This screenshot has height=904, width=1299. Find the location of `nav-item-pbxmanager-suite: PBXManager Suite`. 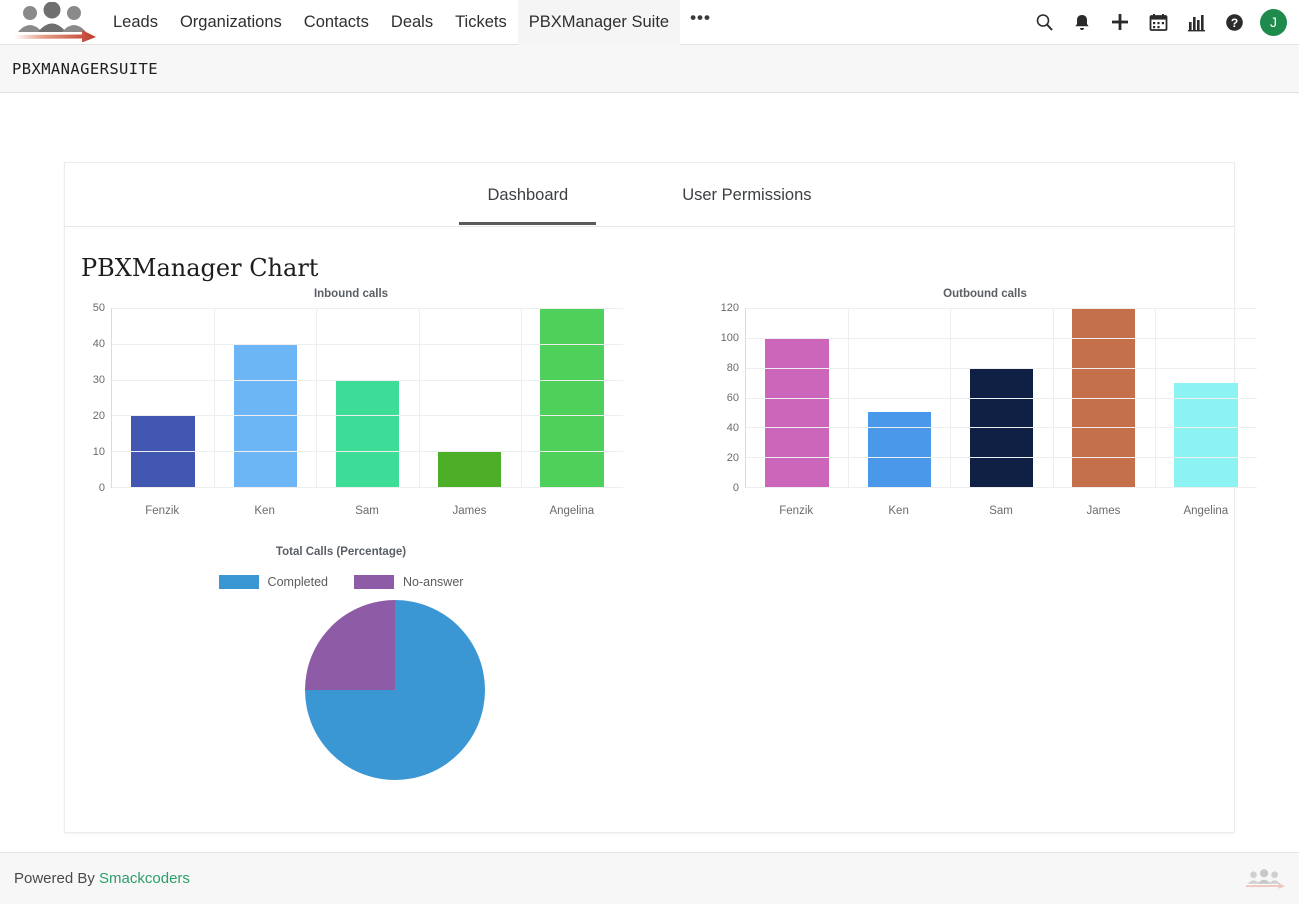

nav-item-pbxmanager-suite: PBXManager Suite is located at coordinates (599, 22).